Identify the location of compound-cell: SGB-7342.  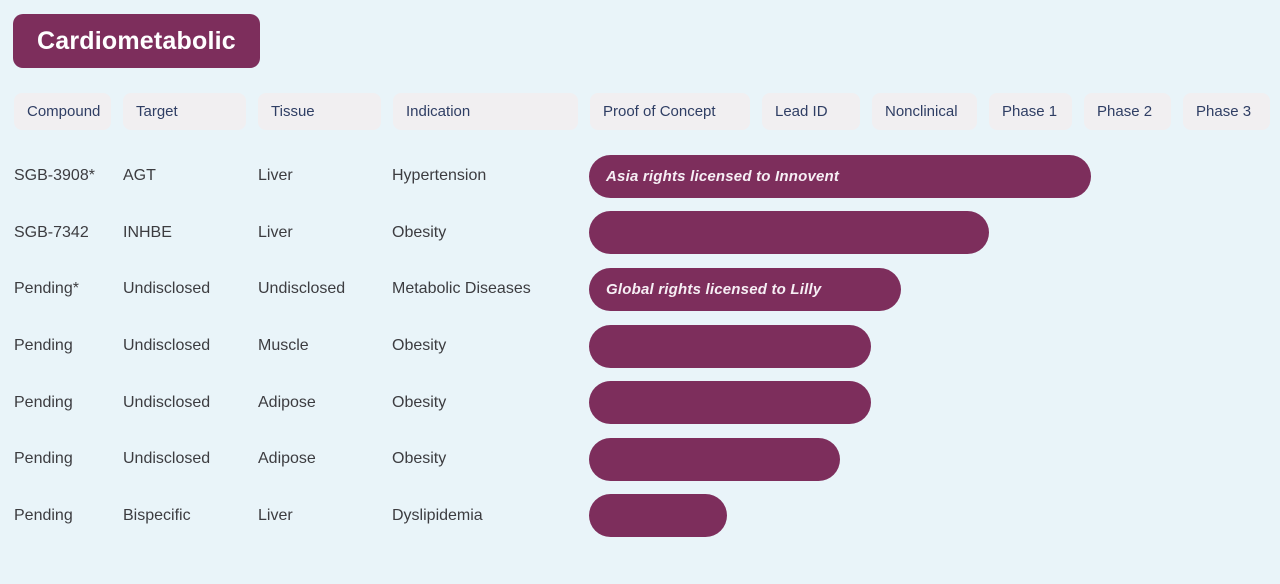
(51, 232).